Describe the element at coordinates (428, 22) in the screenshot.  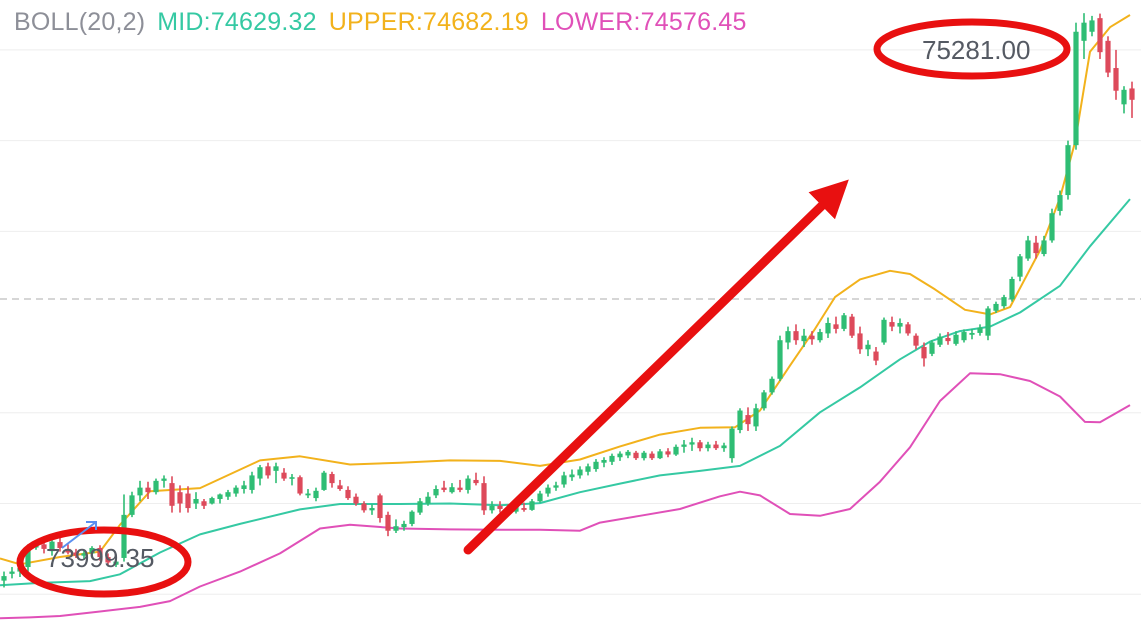
I see `legend-upper-value: UPPER:74682.19` at that location.